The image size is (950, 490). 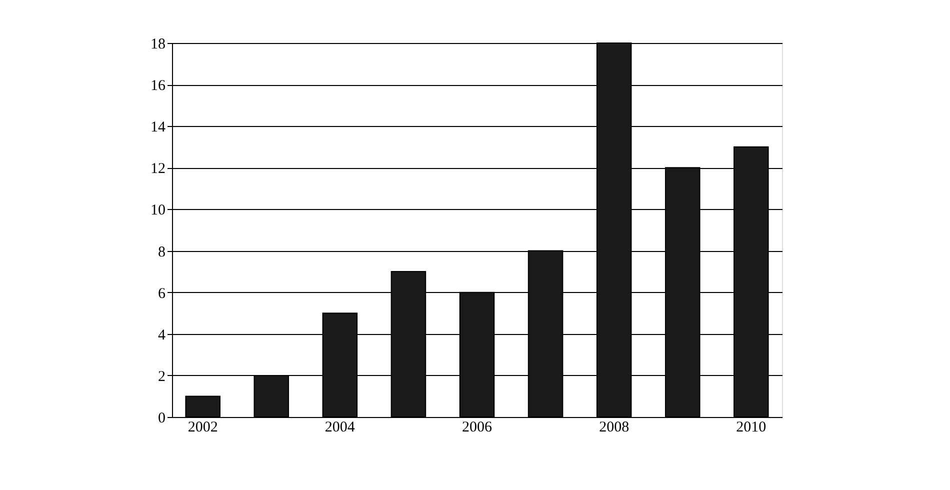 What do you see at coordinates (158, 128) in the screenshot?
I see `y-tick-label: 14` at bounding box center [158, 128].